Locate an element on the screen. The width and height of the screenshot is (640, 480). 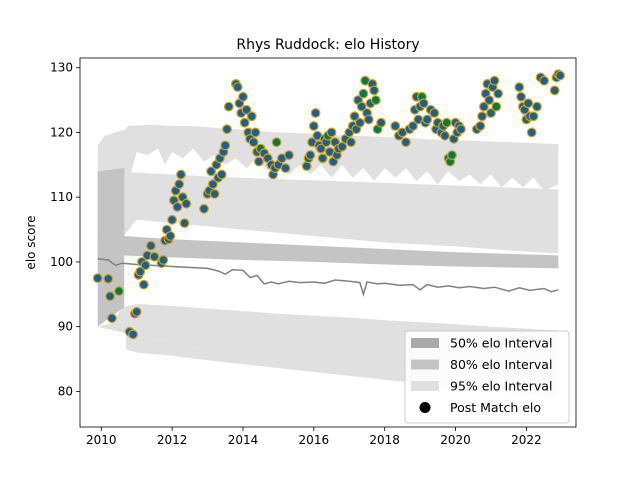
x-tick-label: 2012 is located at coordinates (172, 440).